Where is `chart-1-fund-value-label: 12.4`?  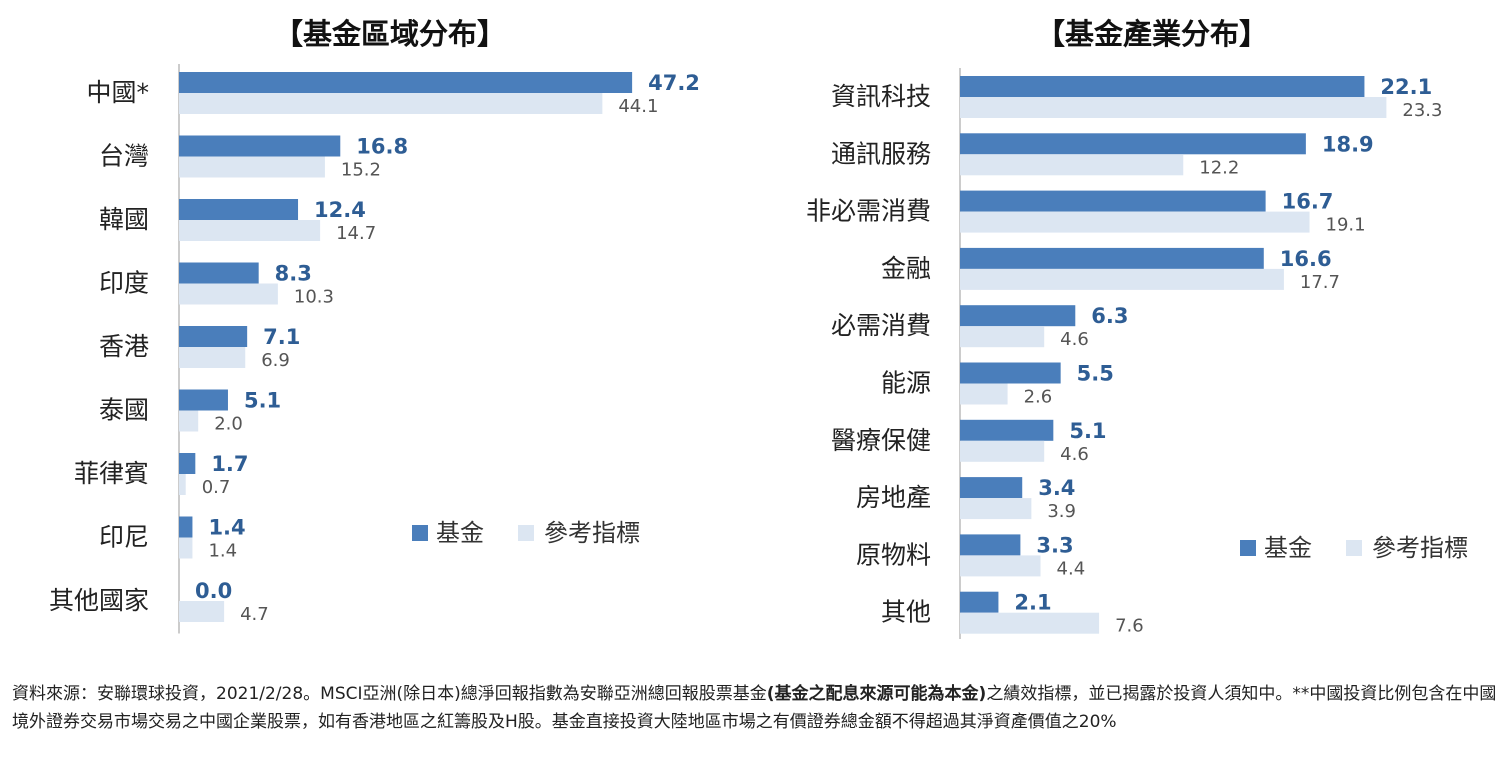
chart-1-fund-value-label: 12.4 is located at coordinates (340, 210).